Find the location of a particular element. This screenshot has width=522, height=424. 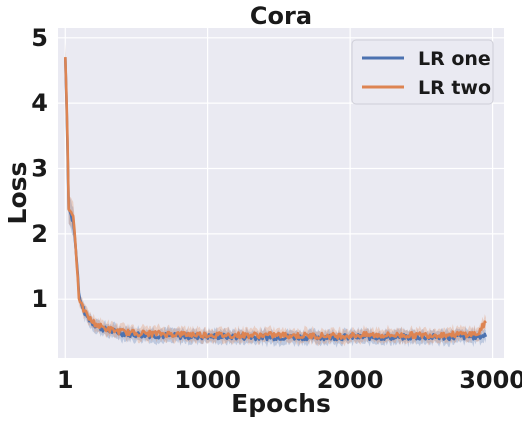

x-tick-label: 3000 is located at coordinates (490, 380).